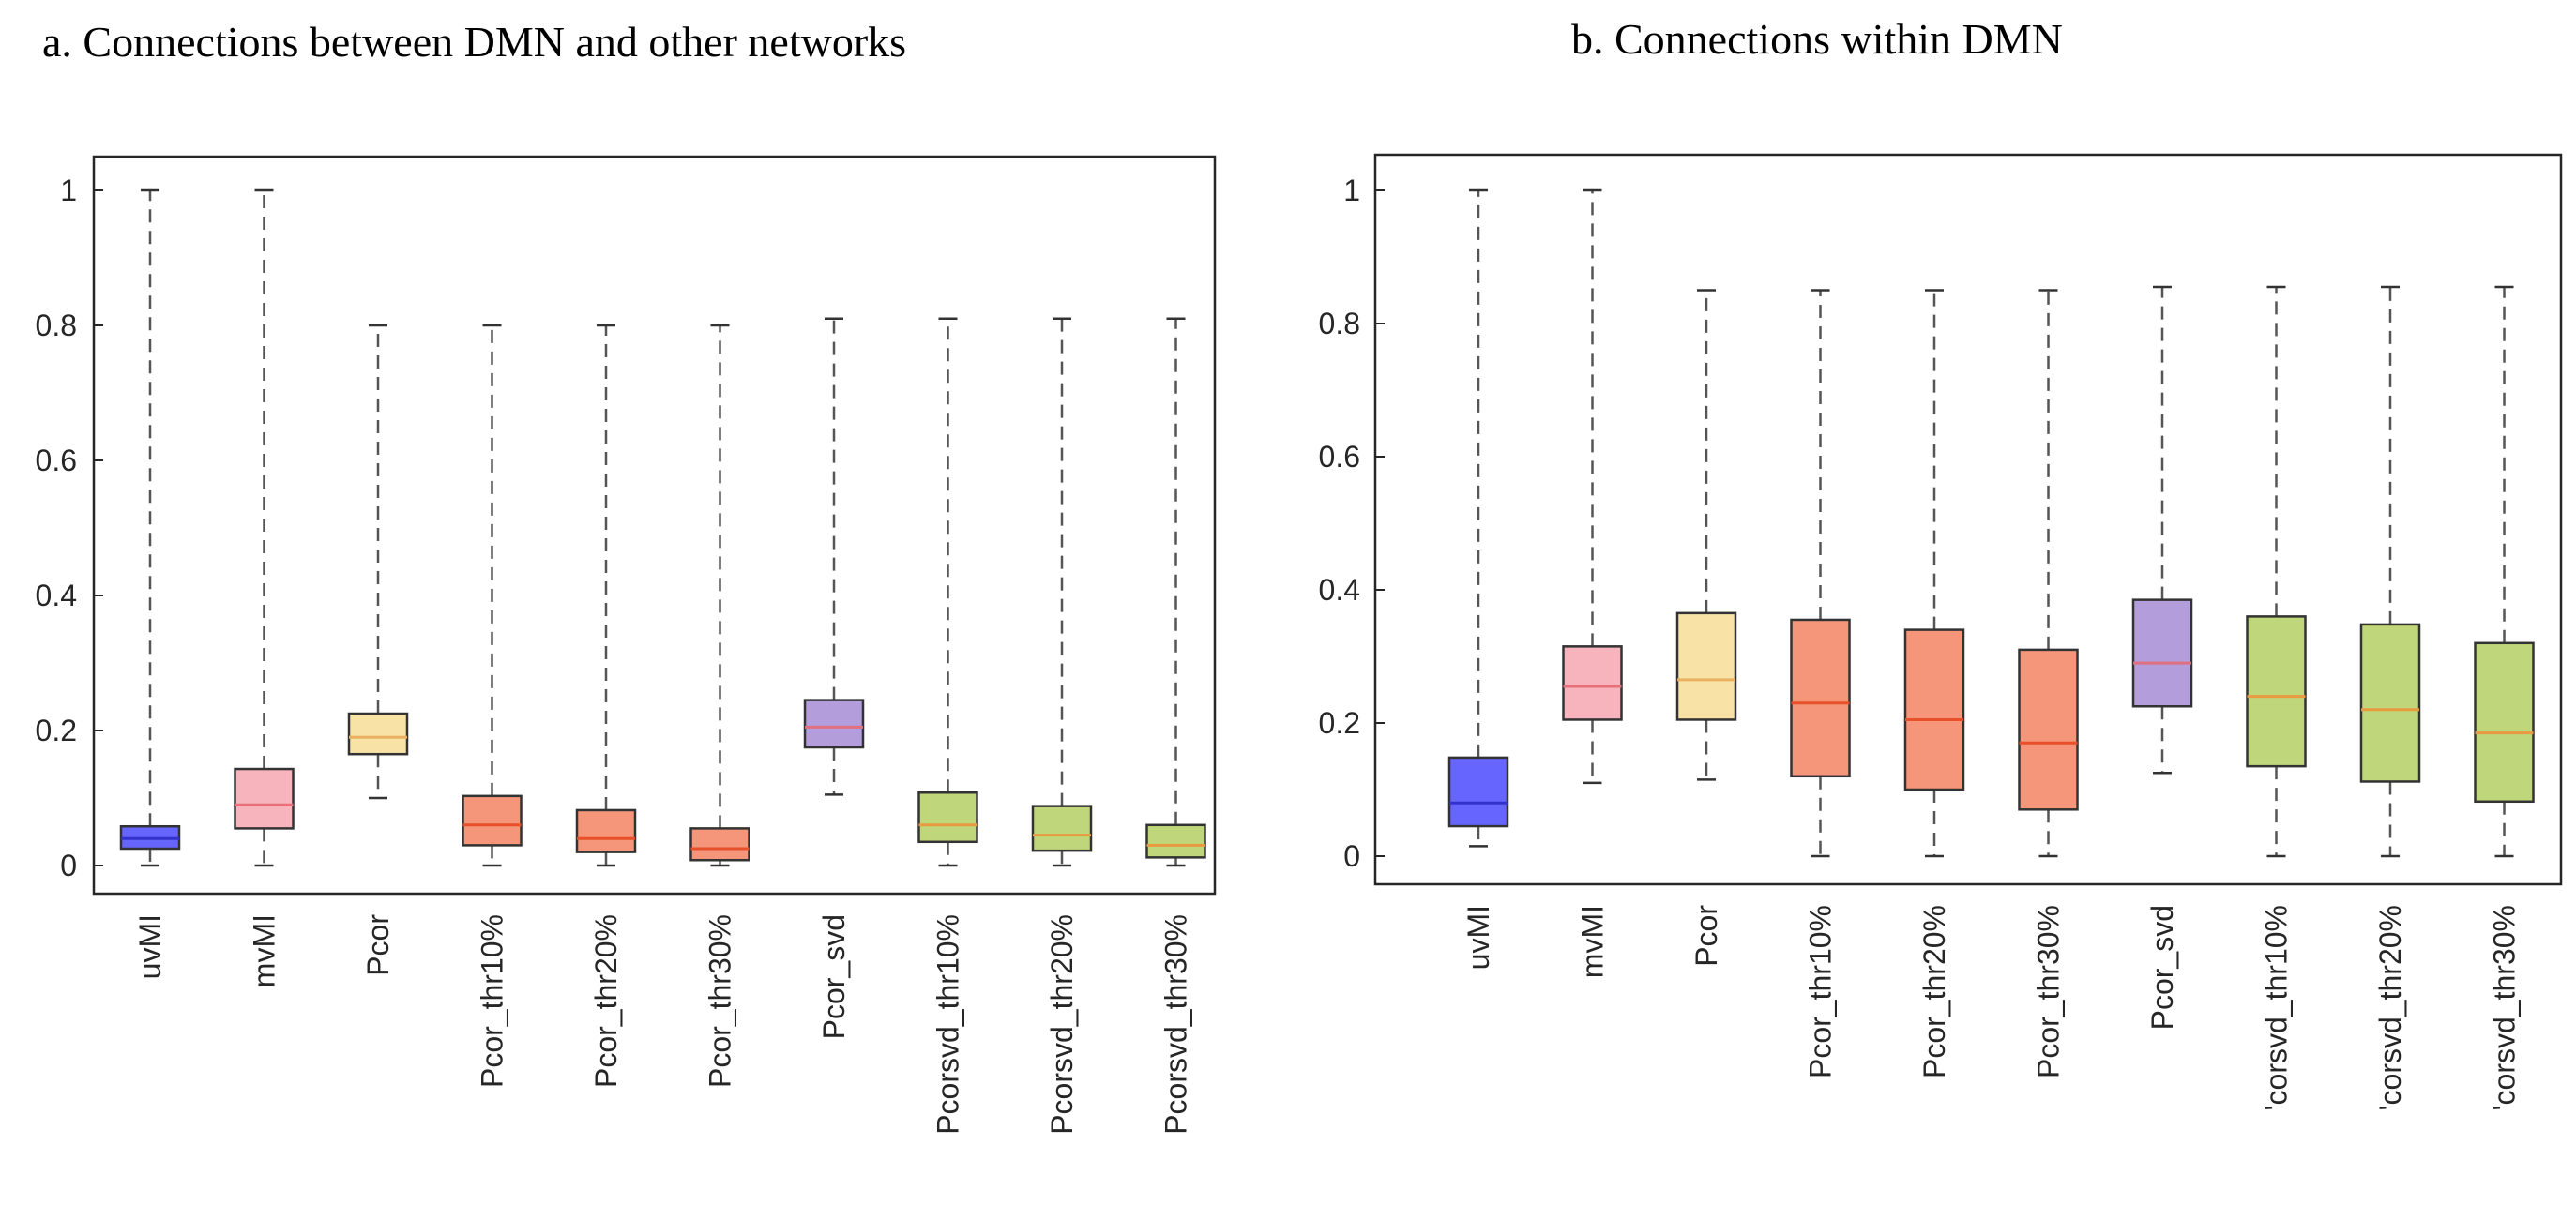 This screenshot has width=2576, height=1205. Describe the element at coordinates (378, 945) in the screenshot. I see `panel-a-category-label: Pcor` at that location.